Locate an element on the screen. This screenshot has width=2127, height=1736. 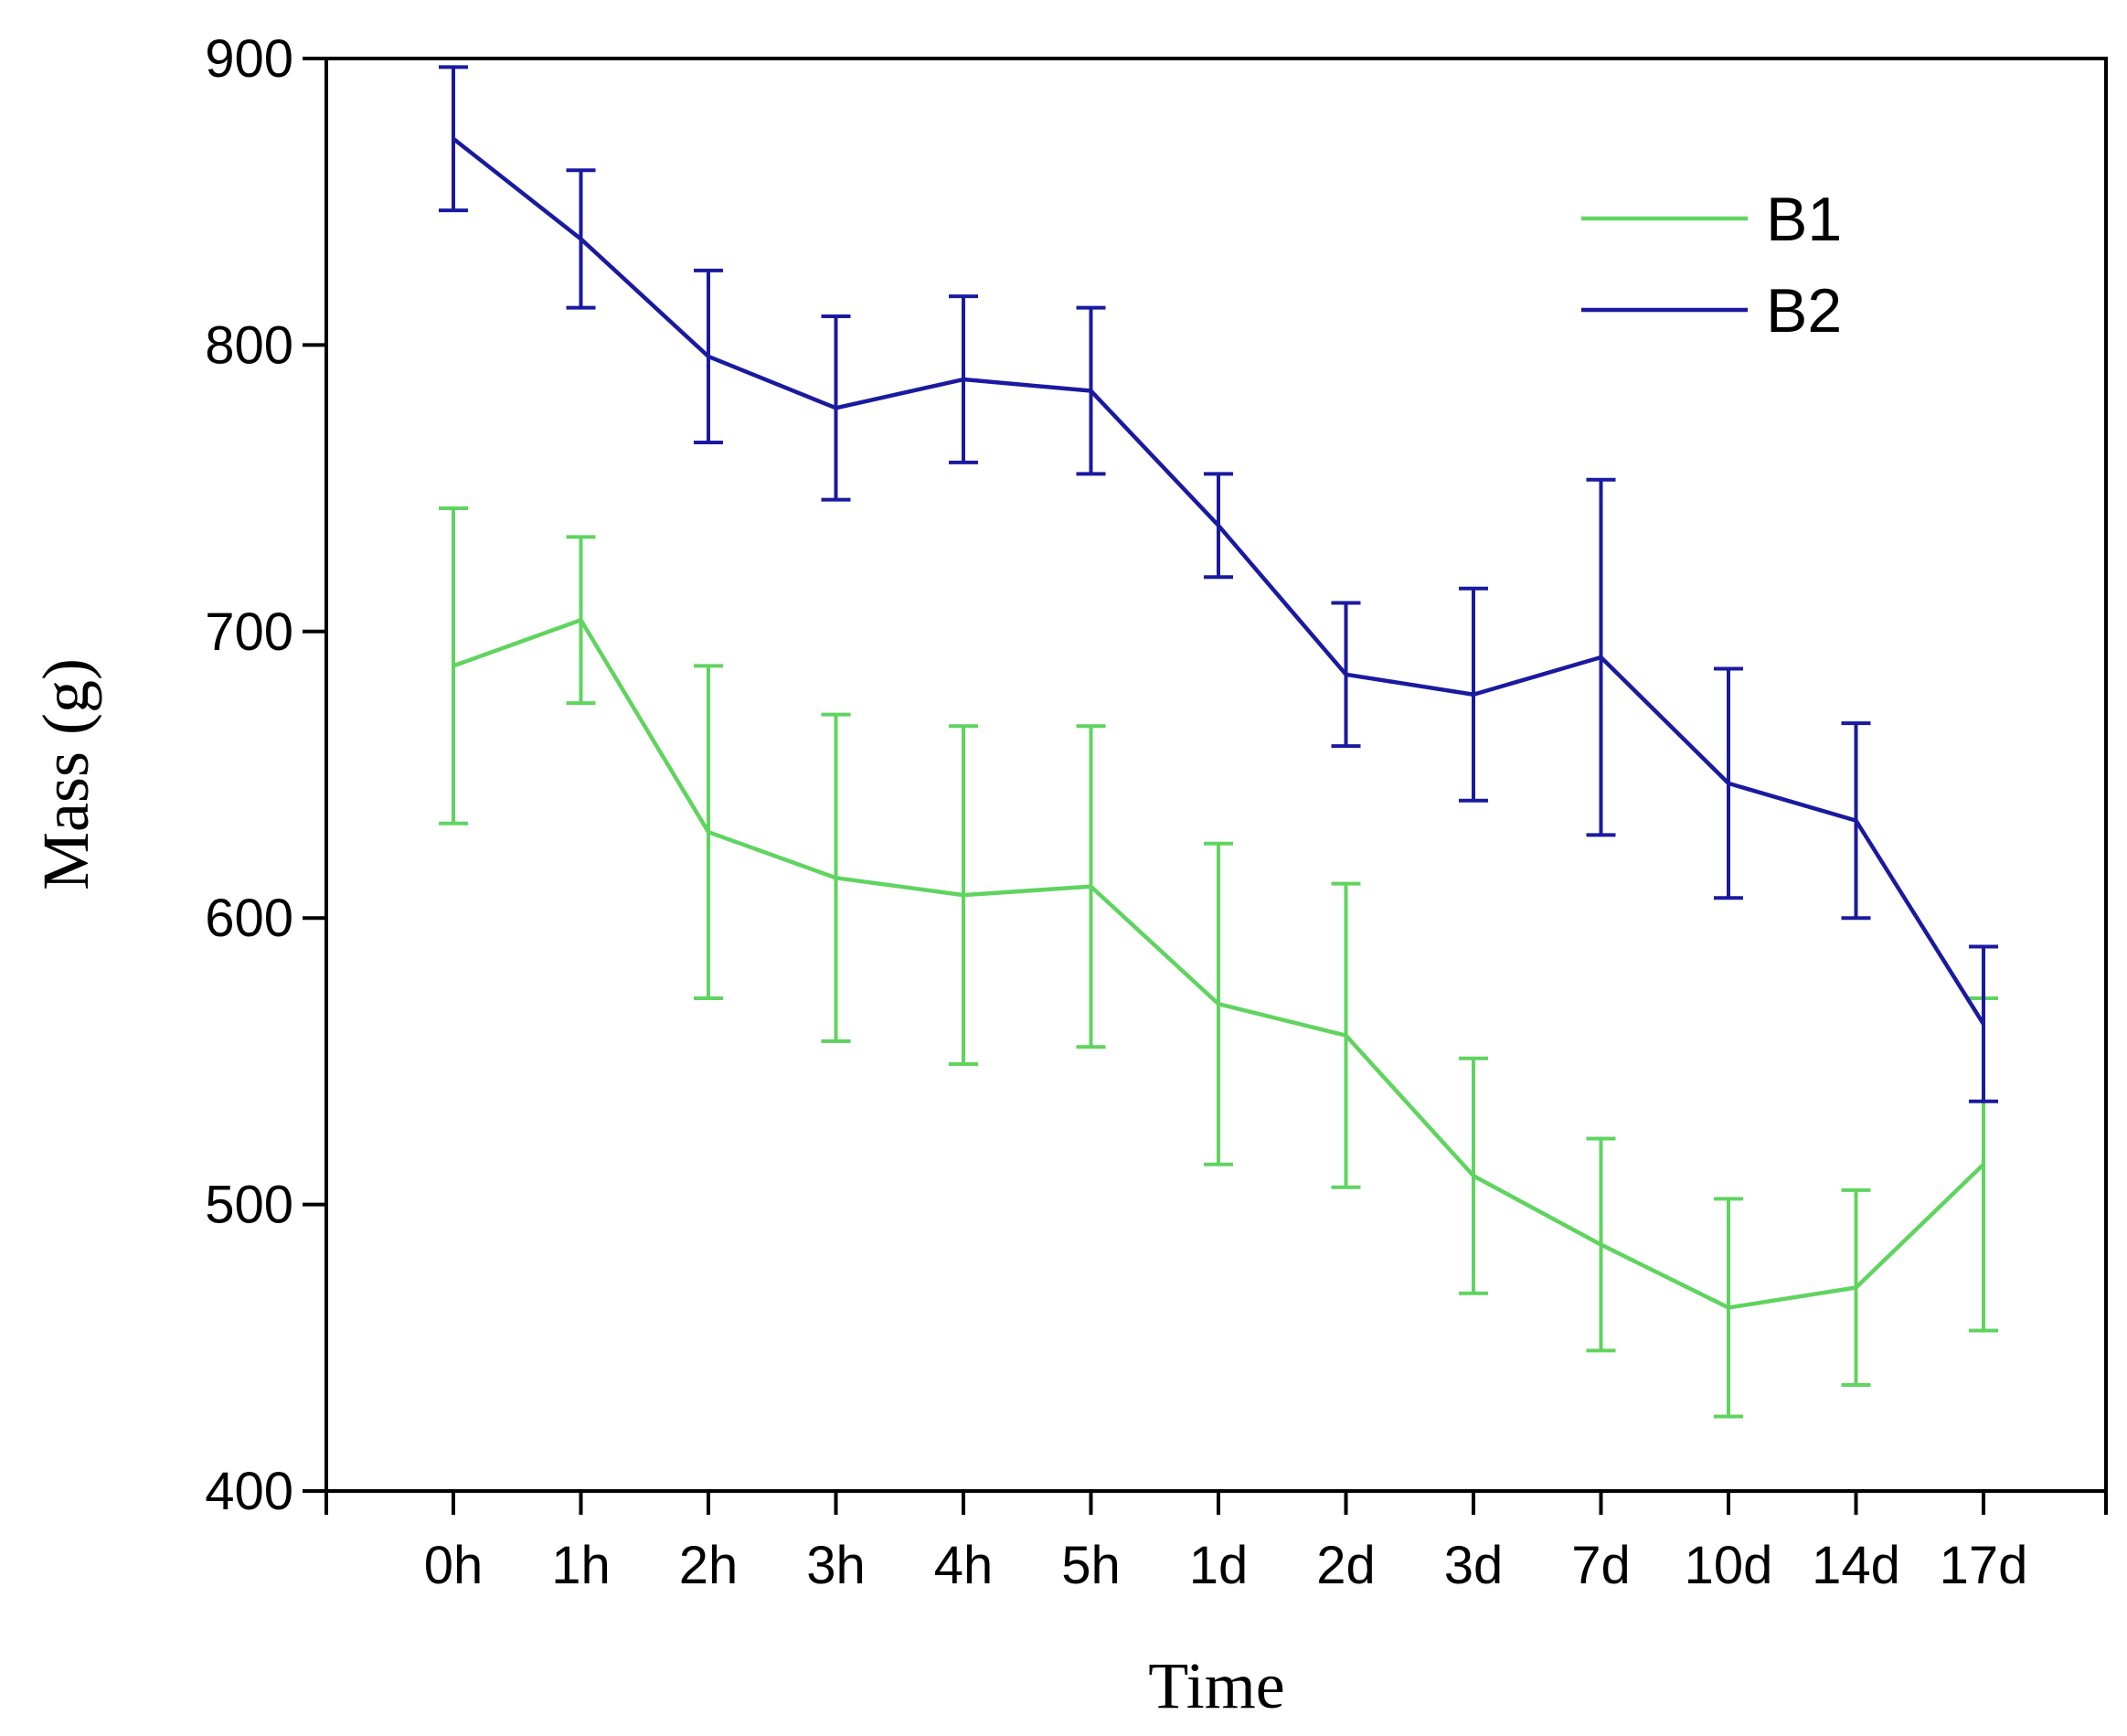
x-tick-label-1h: 1h is located at coordinates (581, 1565).